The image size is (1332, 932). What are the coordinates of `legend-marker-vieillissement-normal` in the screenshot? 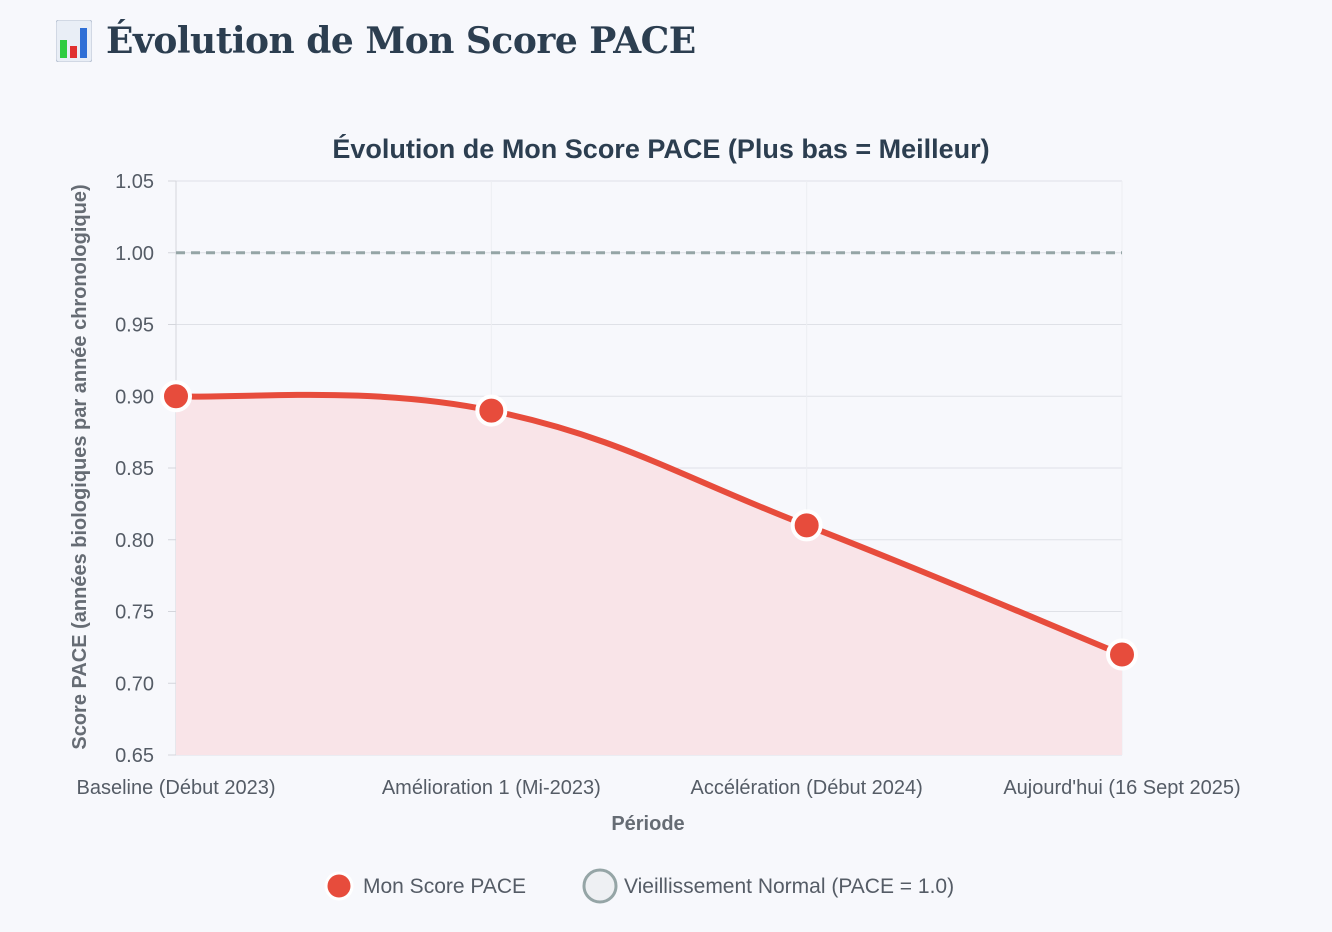 It's located at (600, 886).